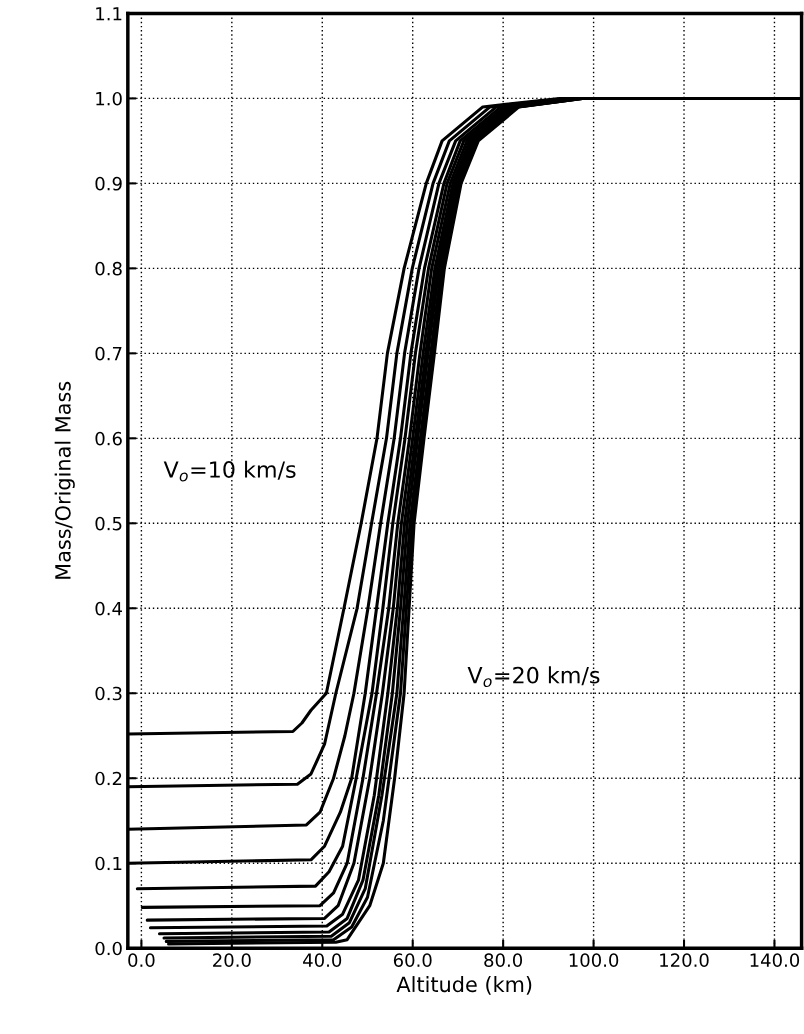  Describe the element at coordinates (594, 960) in the screenshot. I see `x-tick-label: 100.0` at that location.